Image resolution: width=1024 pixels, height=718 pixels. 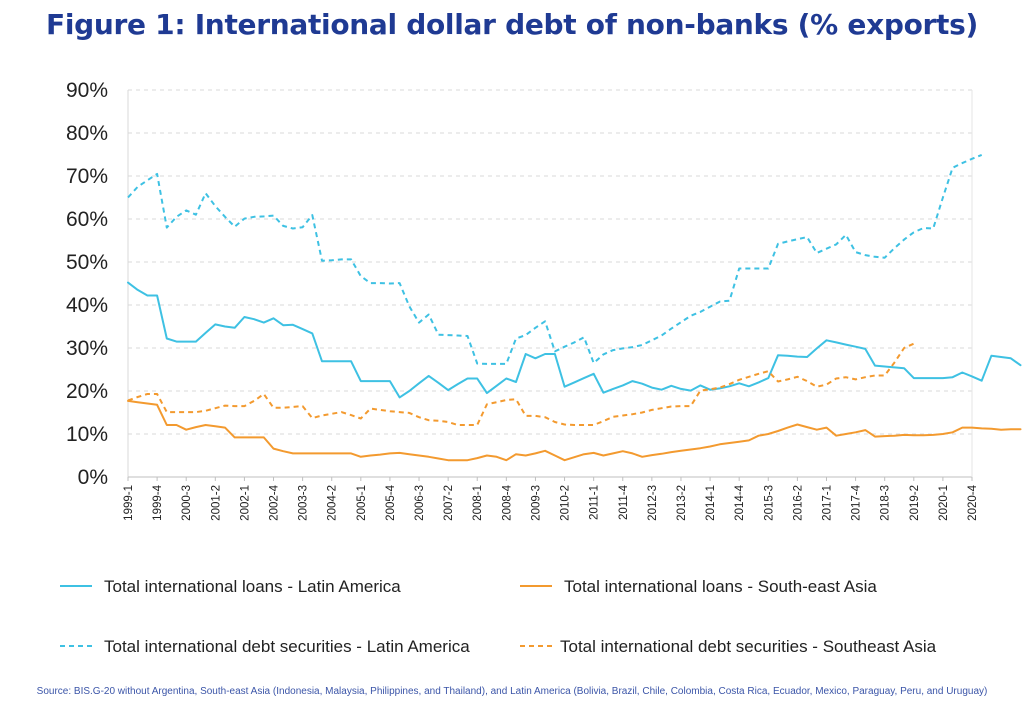 What do you see at coordinates (420, 503) in the screenshot?
I see `x-tick-label: 2006-3` at bounding box center [420, 503].